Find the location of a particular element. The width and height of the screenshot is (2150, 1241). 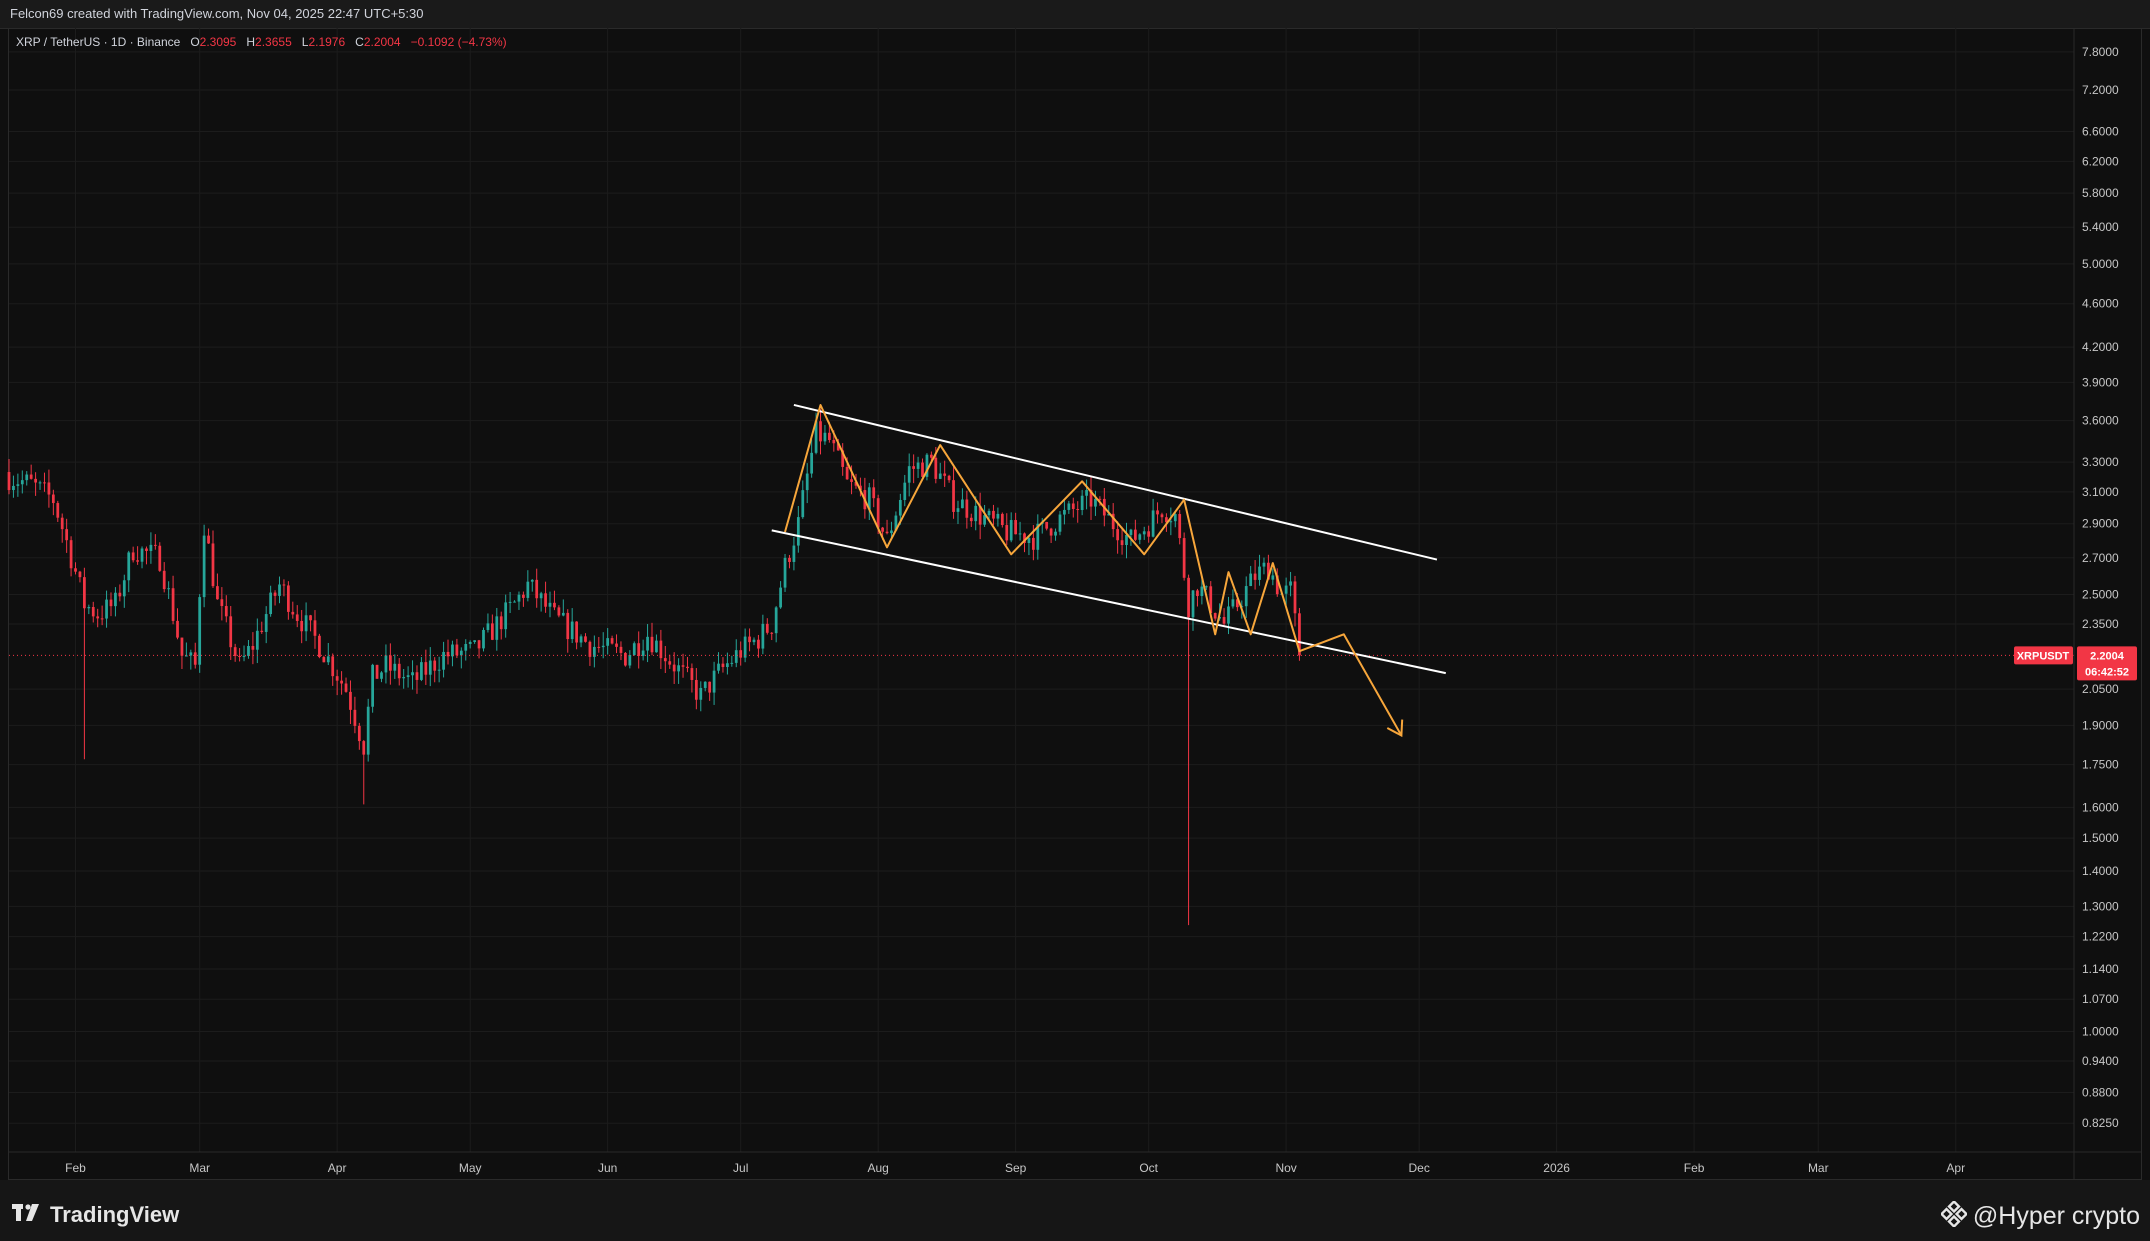

time-tick-label: Feb is located at coordinates (75, 1168).